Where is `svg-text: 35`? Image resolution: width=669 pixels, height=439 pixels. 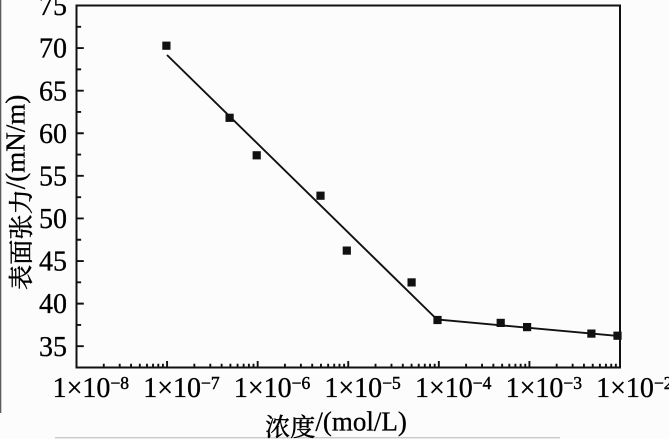 svg-text: 35 is located at coordinates (53, 347).